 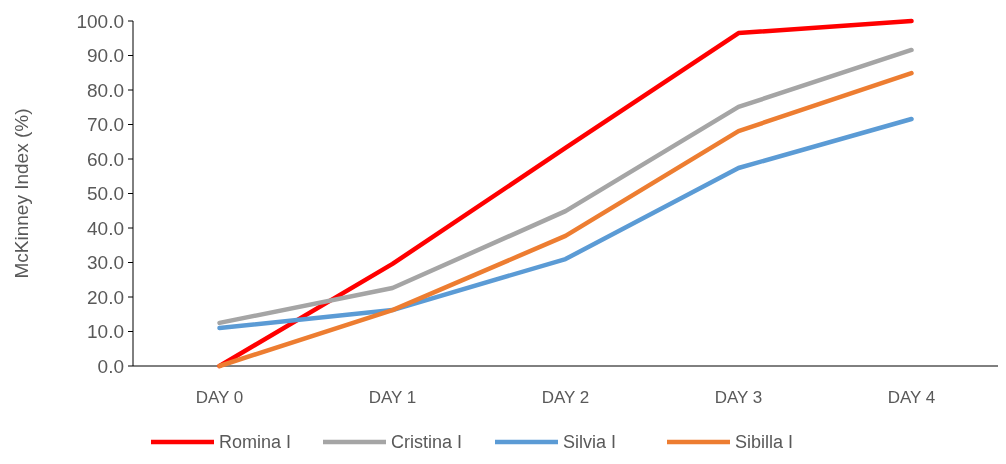 I want to click on legend-label: Romina I, so click(x=255, y=442).